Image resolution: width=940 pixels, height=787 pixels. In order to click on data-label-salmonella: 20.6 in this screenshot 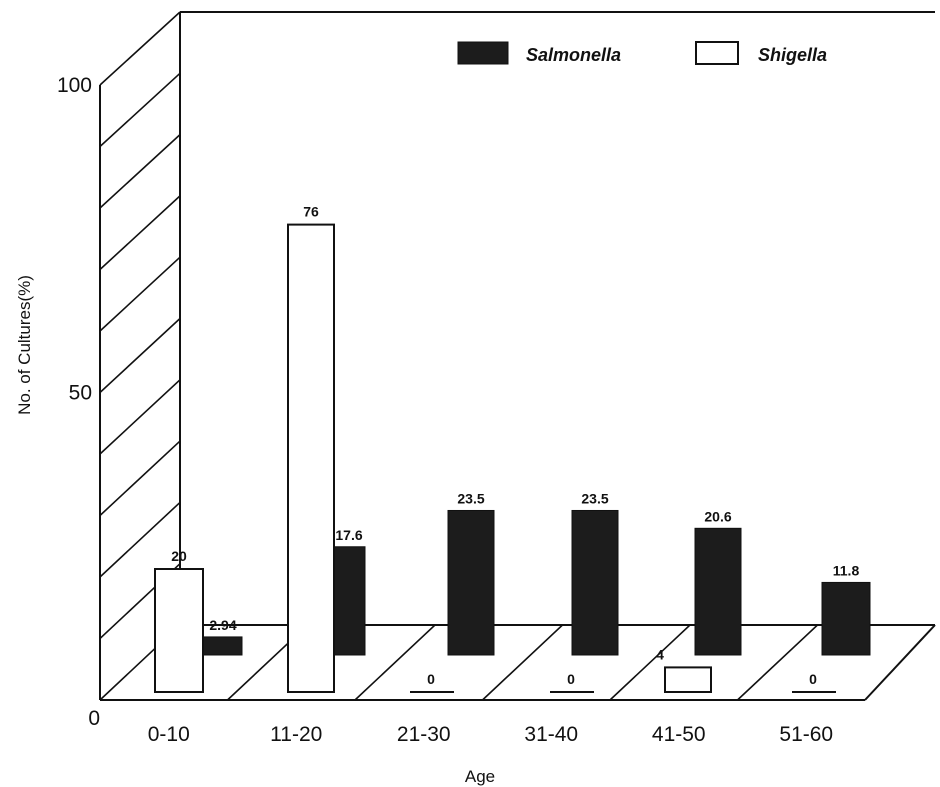, I will do `click(717, 516)`.